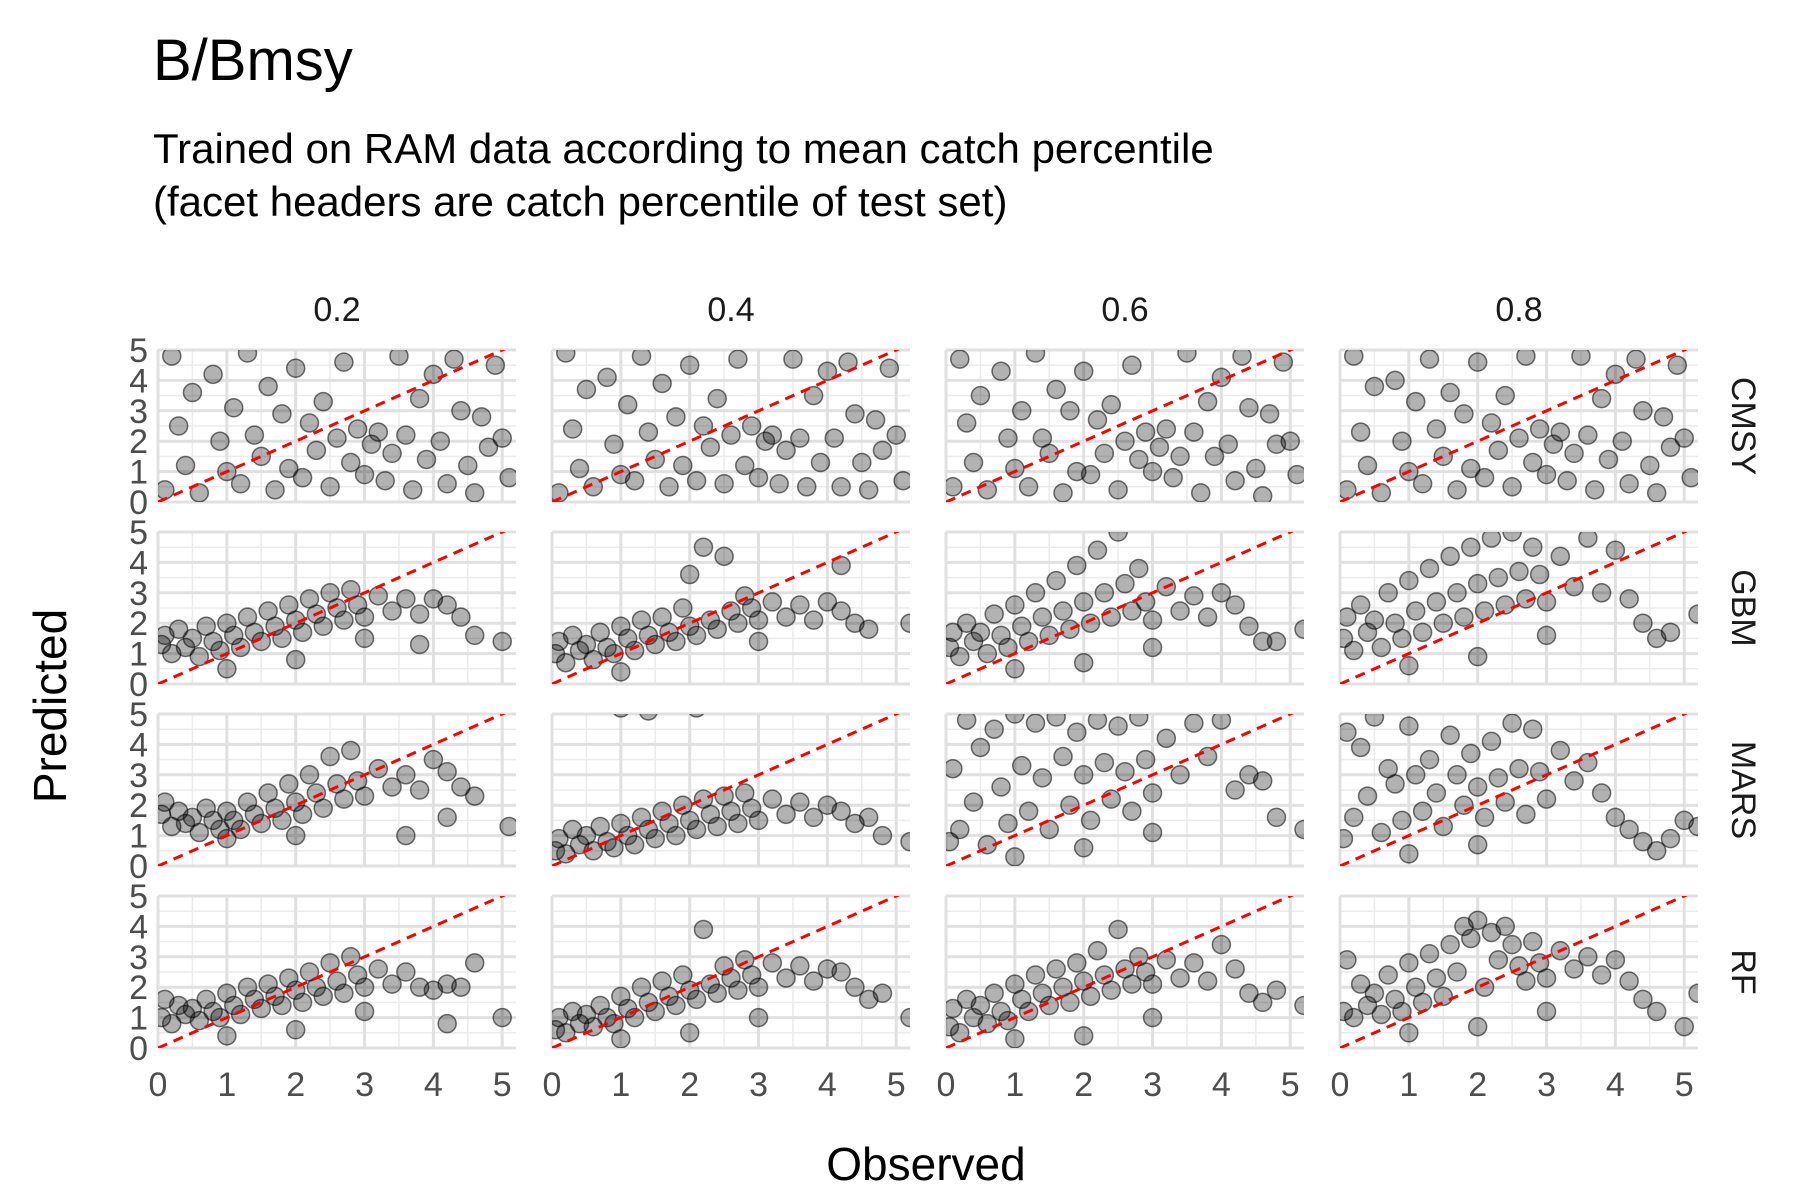 The height and width of the screenshot is (1200, 1800). Describe the element at coordinates (138, 715) in the screenshot. I see `y-tick-label: 5` at that location.